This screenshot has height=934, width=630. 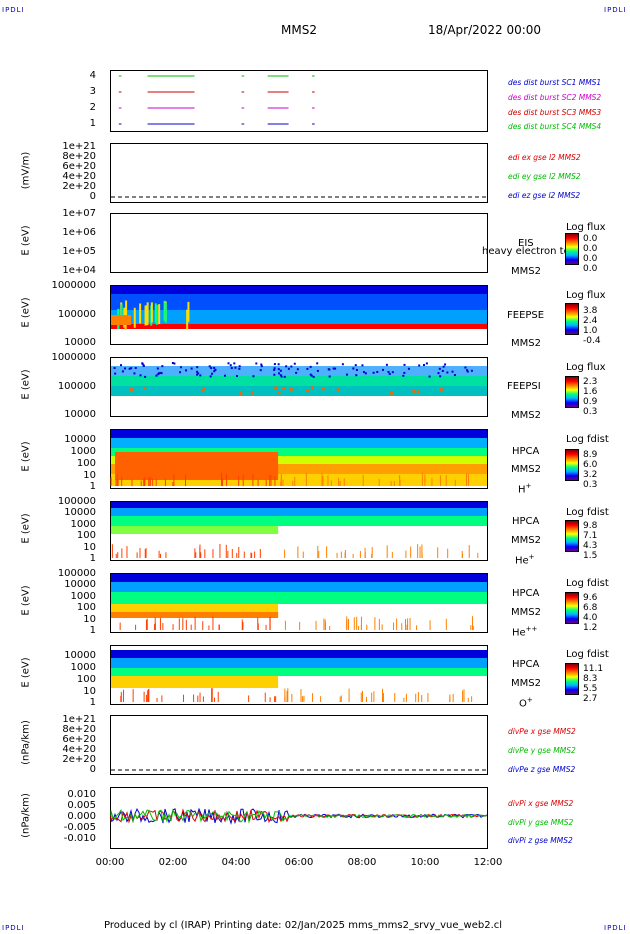 What do you see at coordinates (485, 30) in the screenshot?
I see `date-title: 18/Apr/2022 00:00` at bounding box center [485, 30].